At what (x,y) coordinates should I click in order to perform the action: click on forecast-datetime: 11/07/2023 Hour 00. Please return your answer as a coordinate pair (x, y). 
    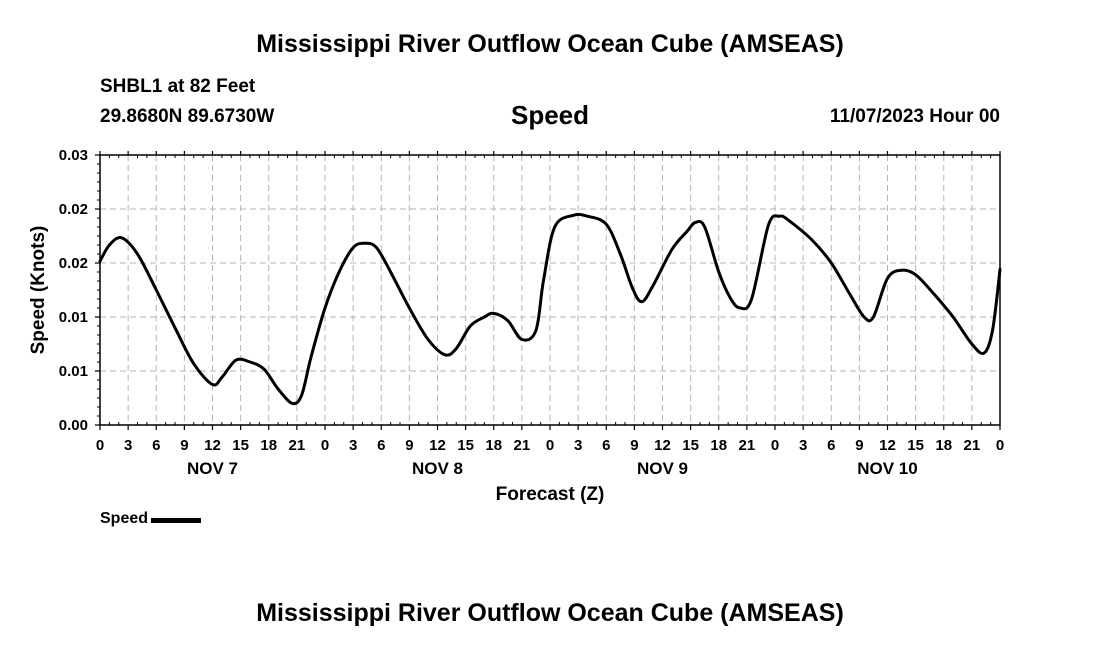
    Looking at the image, I should click on (914, 116).